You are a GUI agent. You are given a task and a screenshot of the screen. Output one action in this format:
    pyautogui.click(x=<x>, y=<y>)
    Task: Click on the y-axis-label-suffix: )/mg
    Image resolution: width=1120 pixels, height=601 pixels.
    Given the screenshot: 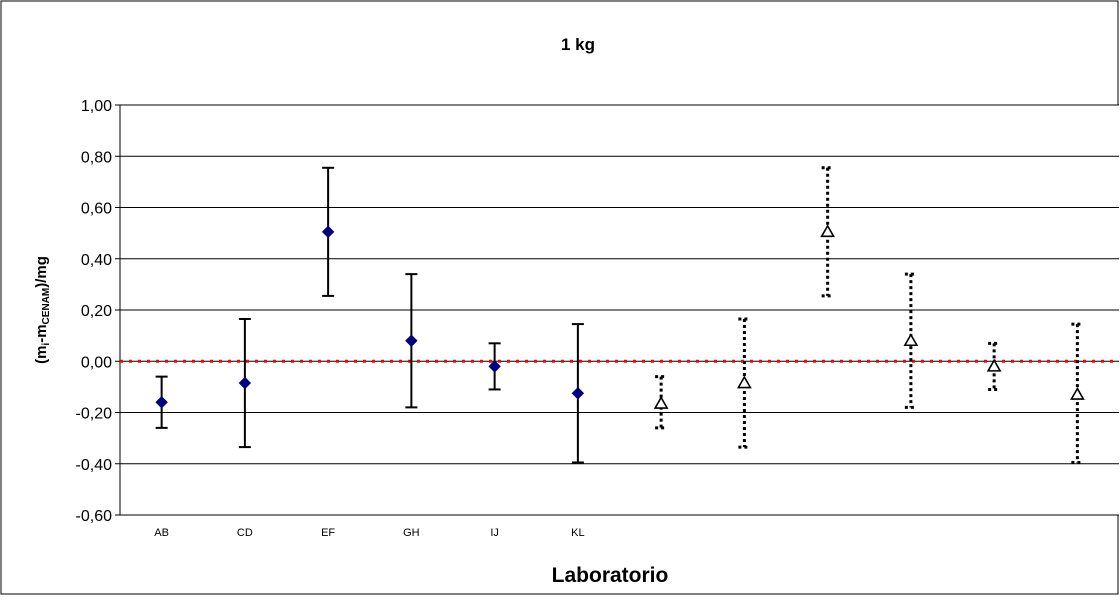 What is the action you would take?
    pyautogui.click(x=41, y=272)
    